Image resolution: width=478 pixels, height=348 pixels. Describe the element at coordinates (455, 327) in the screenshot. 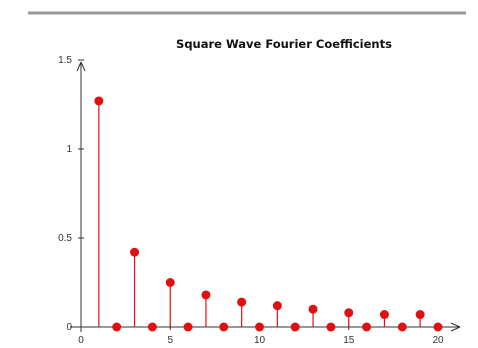

I see `x-axis-arrow` at that location.